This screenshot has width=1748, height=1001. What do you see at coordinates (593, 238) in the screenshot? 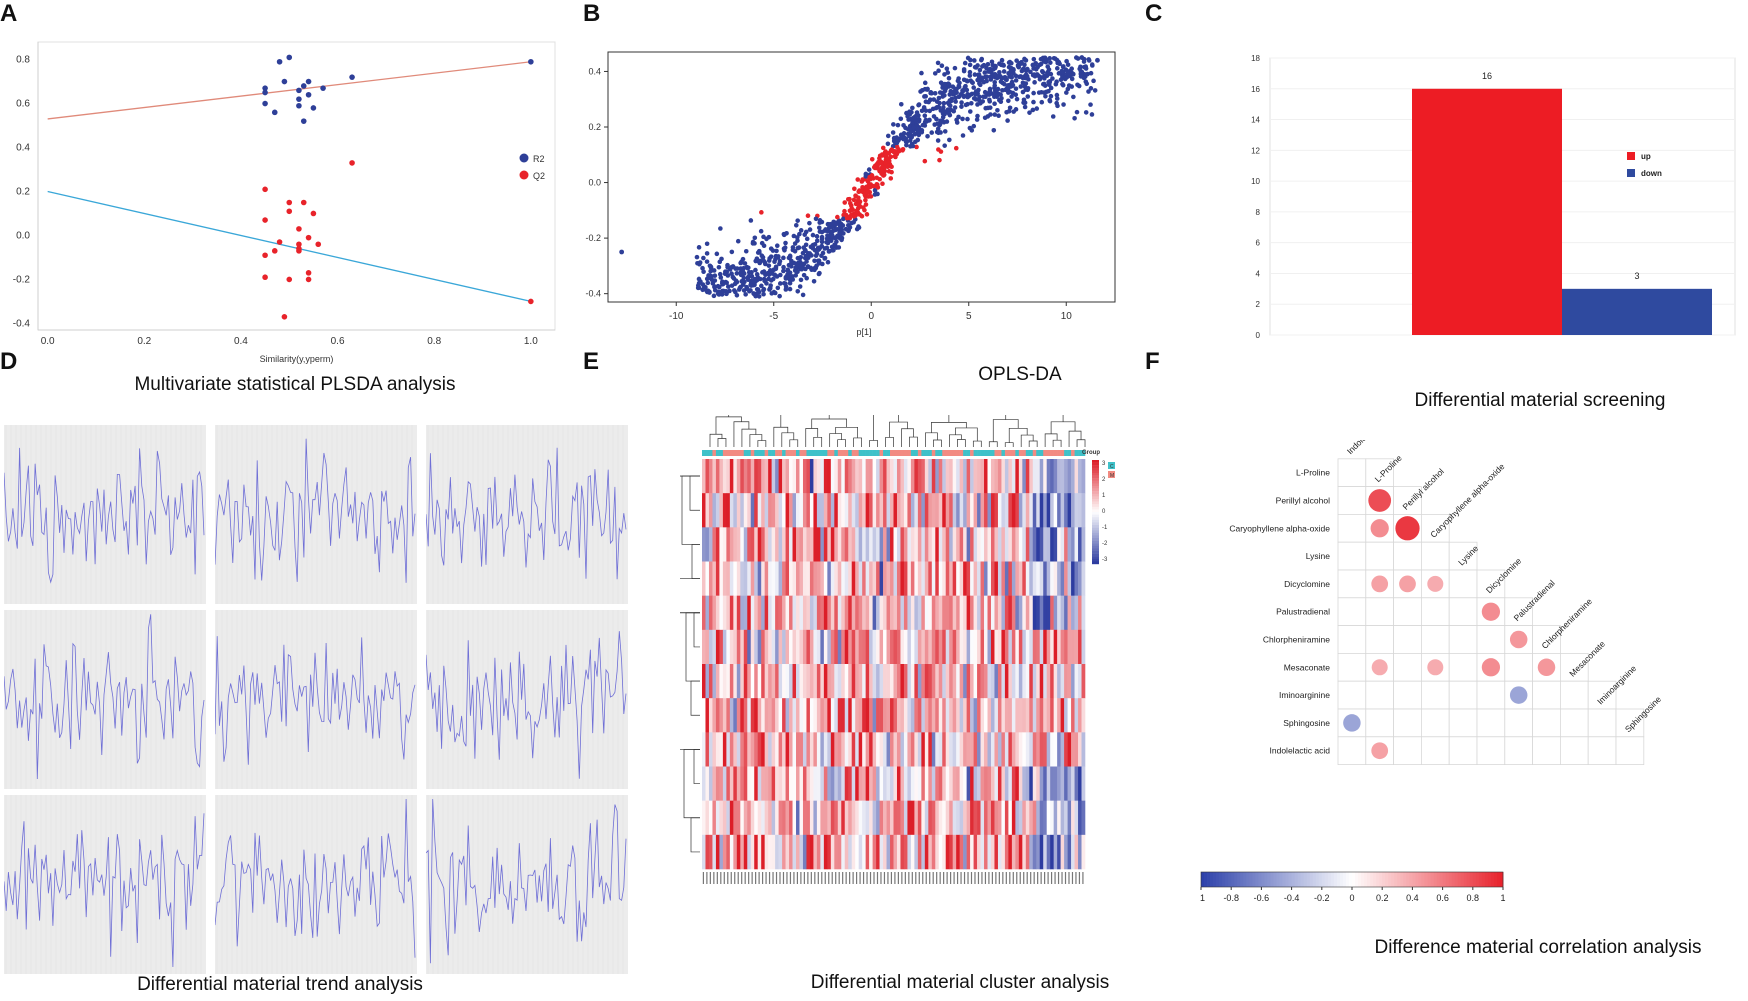
I see `y-tick-label: -0.2` at bounding box center [593, 238].